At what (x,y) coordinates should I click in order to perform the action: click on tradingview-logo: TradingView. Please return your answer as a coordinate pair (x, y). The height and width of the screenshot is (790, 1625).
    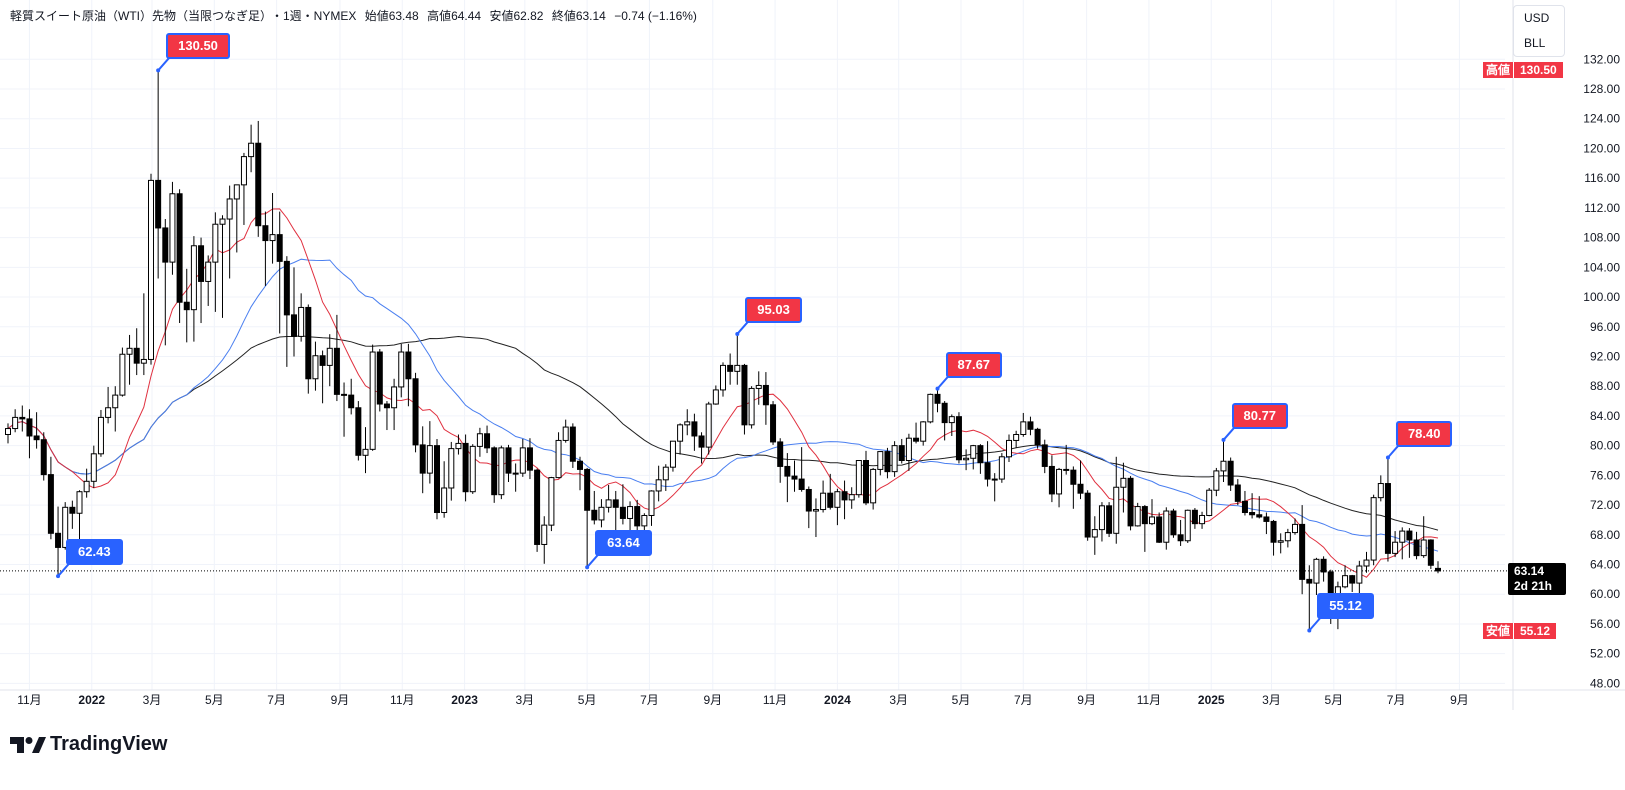
    Looking at the image, I should click on (88, 744).